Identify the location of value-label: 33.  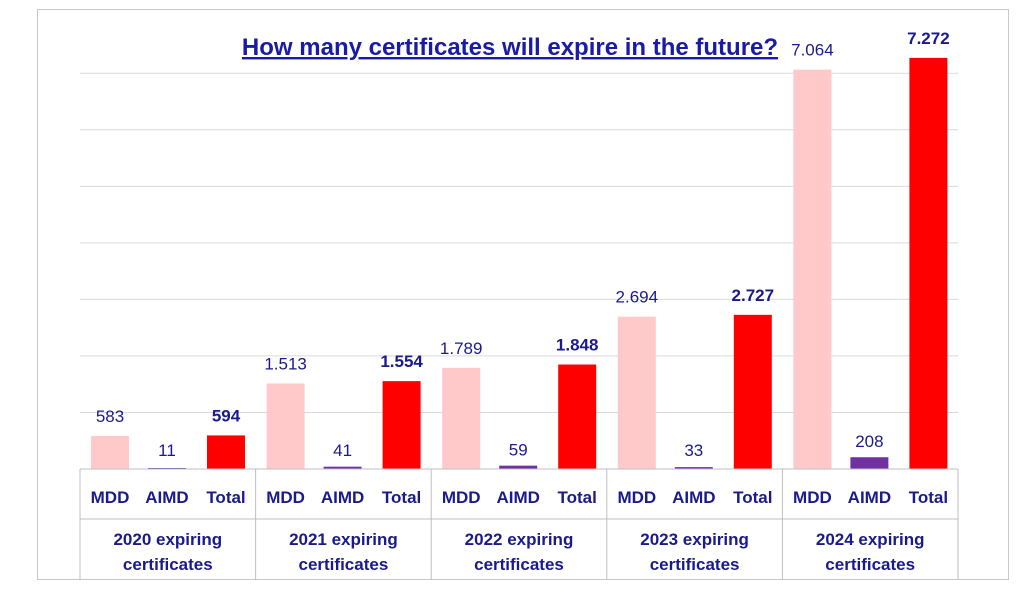
(693, 450).